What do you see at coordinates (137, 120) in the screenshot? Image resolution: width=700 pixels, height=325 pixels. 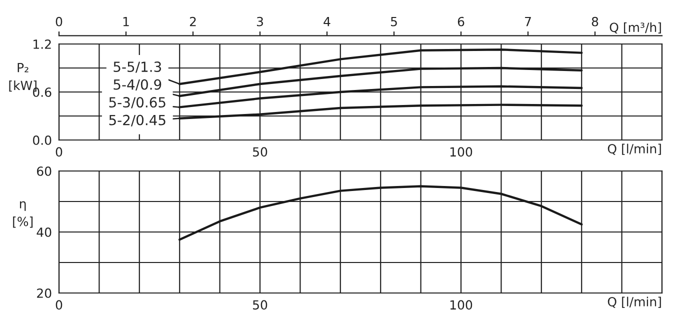 I see `legend-label: 5-2/0.45` at bounding box center [137, 120].